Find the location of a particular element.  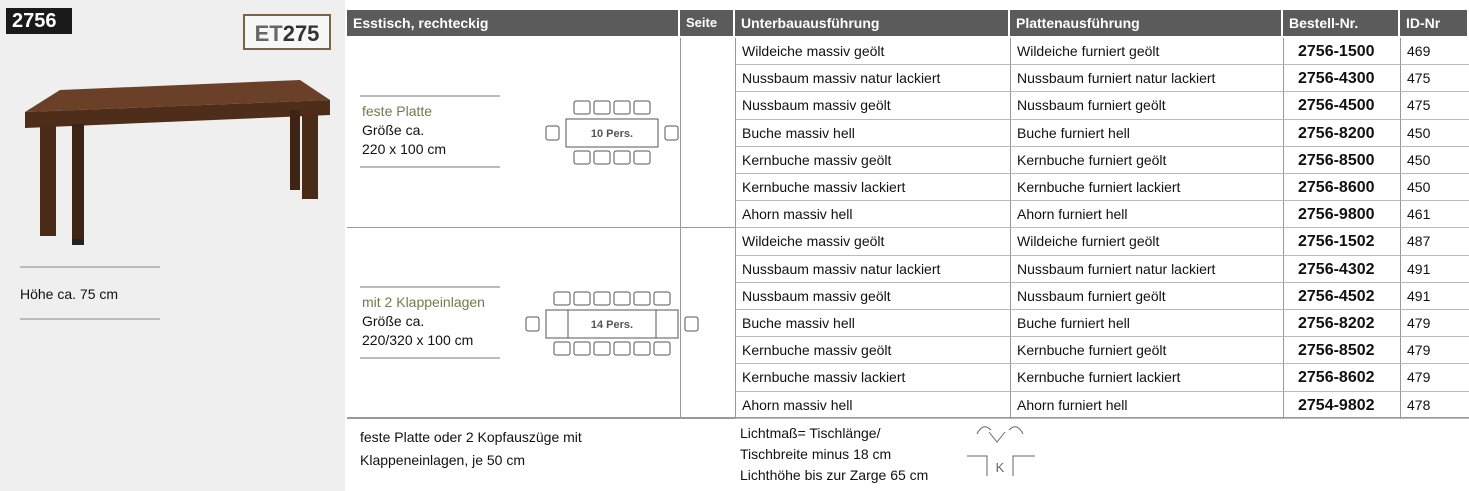

top-finish: Nussbaum furniert geölt is located at coordinates (1146, 296).